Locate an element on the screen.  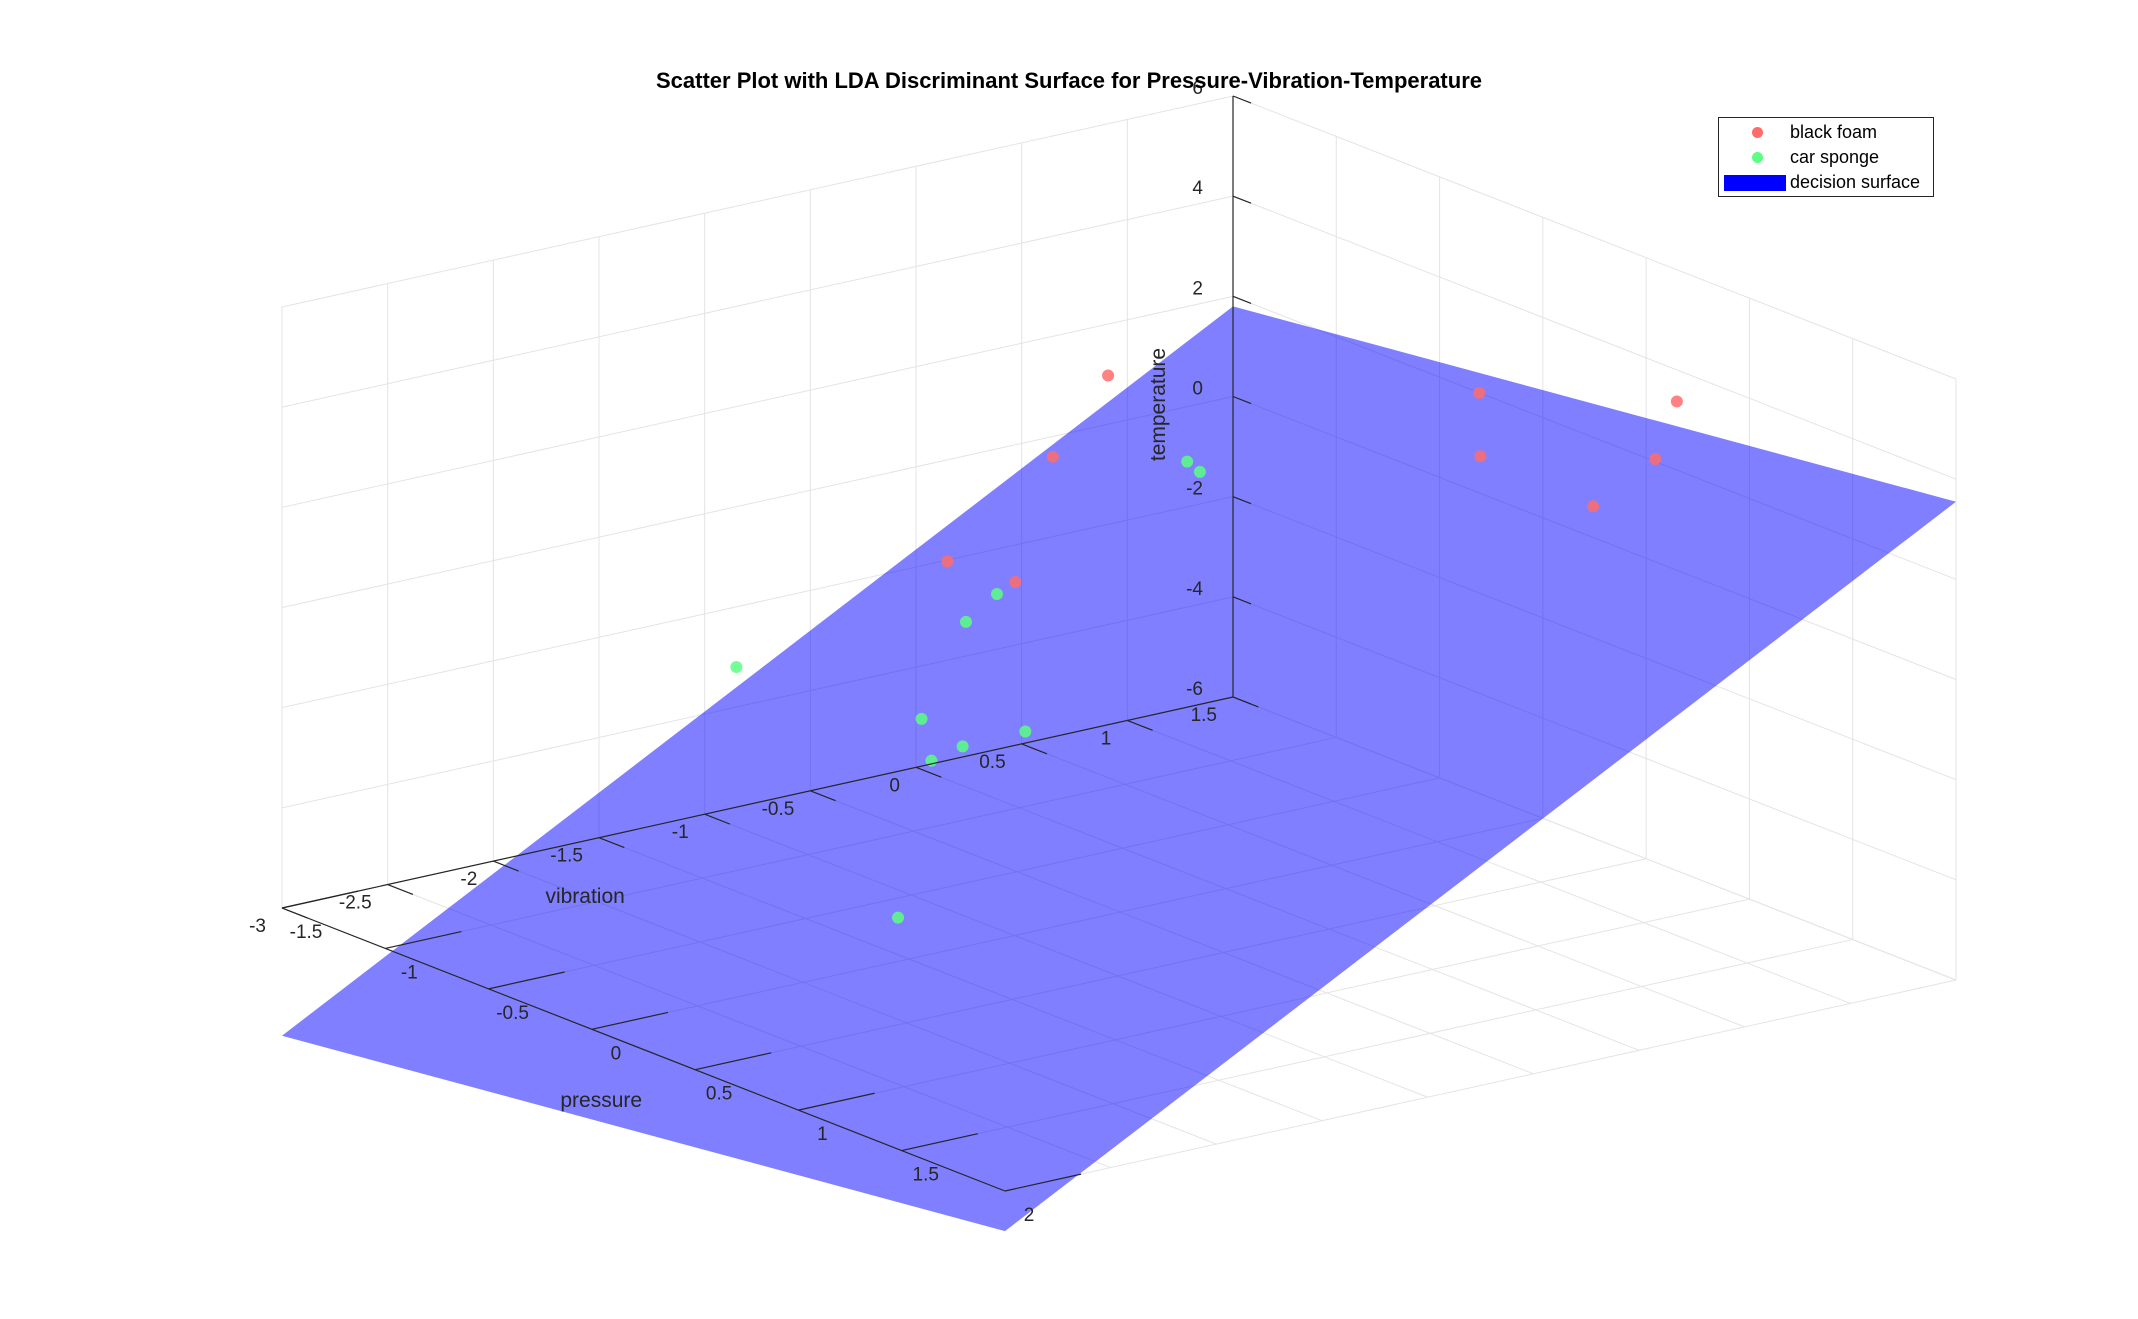
z-tick-label: 0 is located at coordinates (1197, 389).